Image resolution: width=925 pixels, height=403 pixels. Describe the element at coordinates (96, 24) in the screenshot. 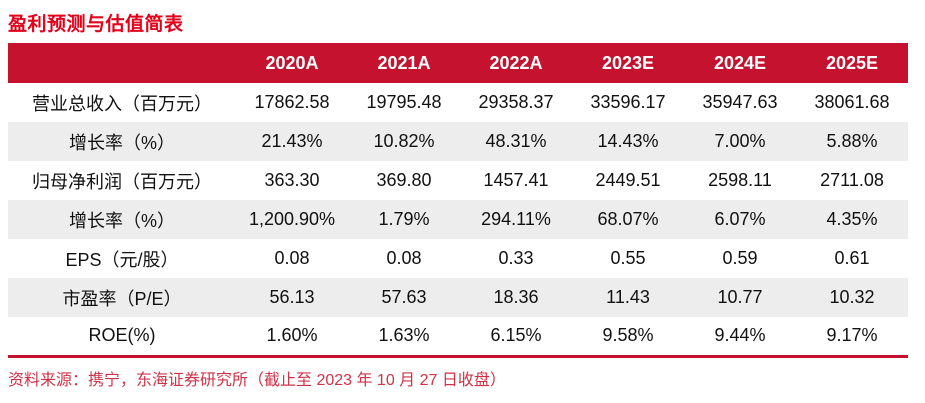

I see `report-title: 盈利预测与估值简表` at that location.